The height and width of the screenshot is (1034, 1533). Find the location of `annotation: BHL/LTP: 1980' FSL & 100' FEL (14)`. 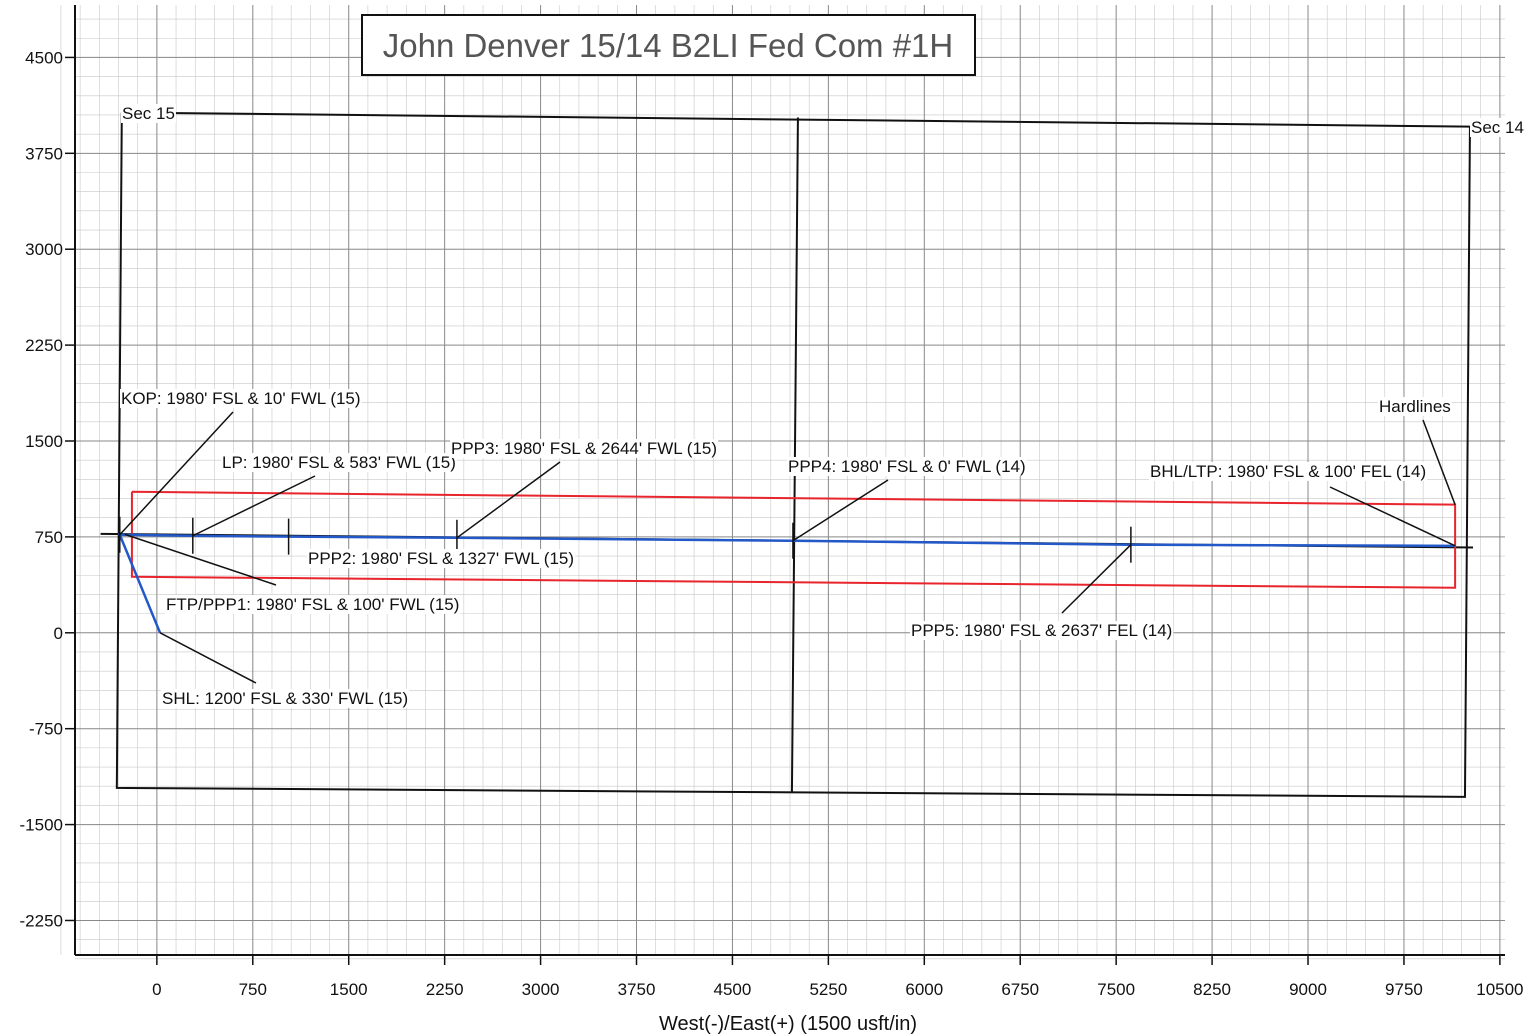

annotation: BHL/LTP: 1980' FSL & 100' FEL (14) is located at coordinates (1288, 471).